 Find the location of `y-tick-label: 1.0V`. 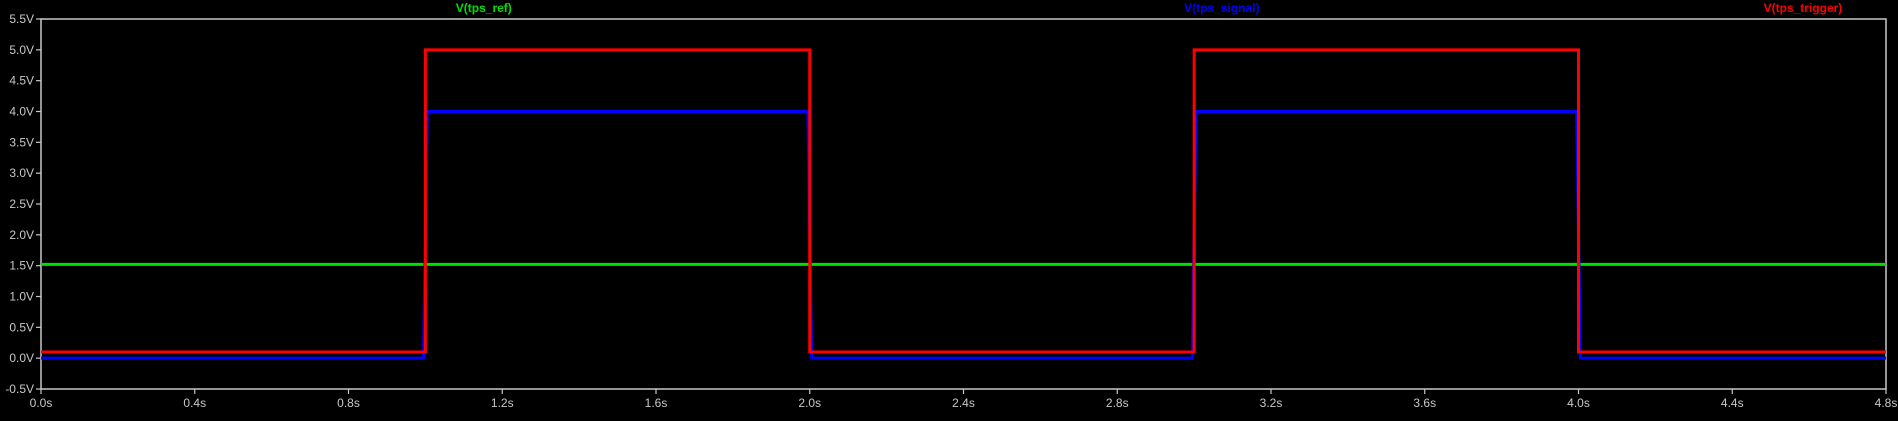

y-tick-label: 1.0V is located at coordinates (21, 297).